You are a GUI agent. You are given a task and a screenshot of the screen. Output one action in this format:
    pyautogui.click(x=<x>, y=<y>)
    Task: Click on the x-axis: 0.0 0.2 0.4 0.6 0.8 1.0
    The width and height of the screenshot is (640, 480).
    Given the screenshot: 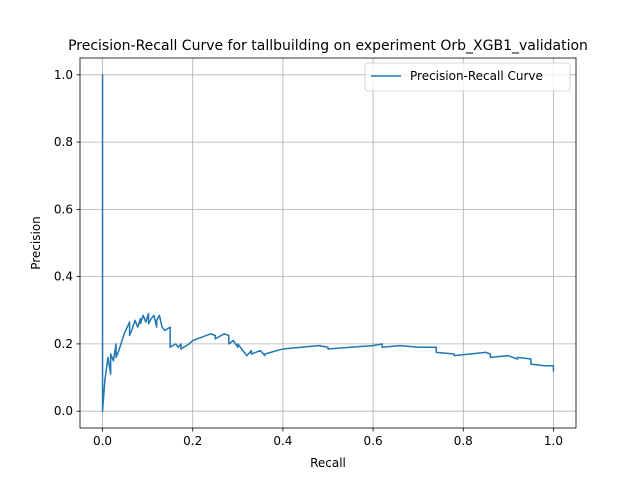 What is the action you would take?
    pyautogui.click(x=328, y=438)
    